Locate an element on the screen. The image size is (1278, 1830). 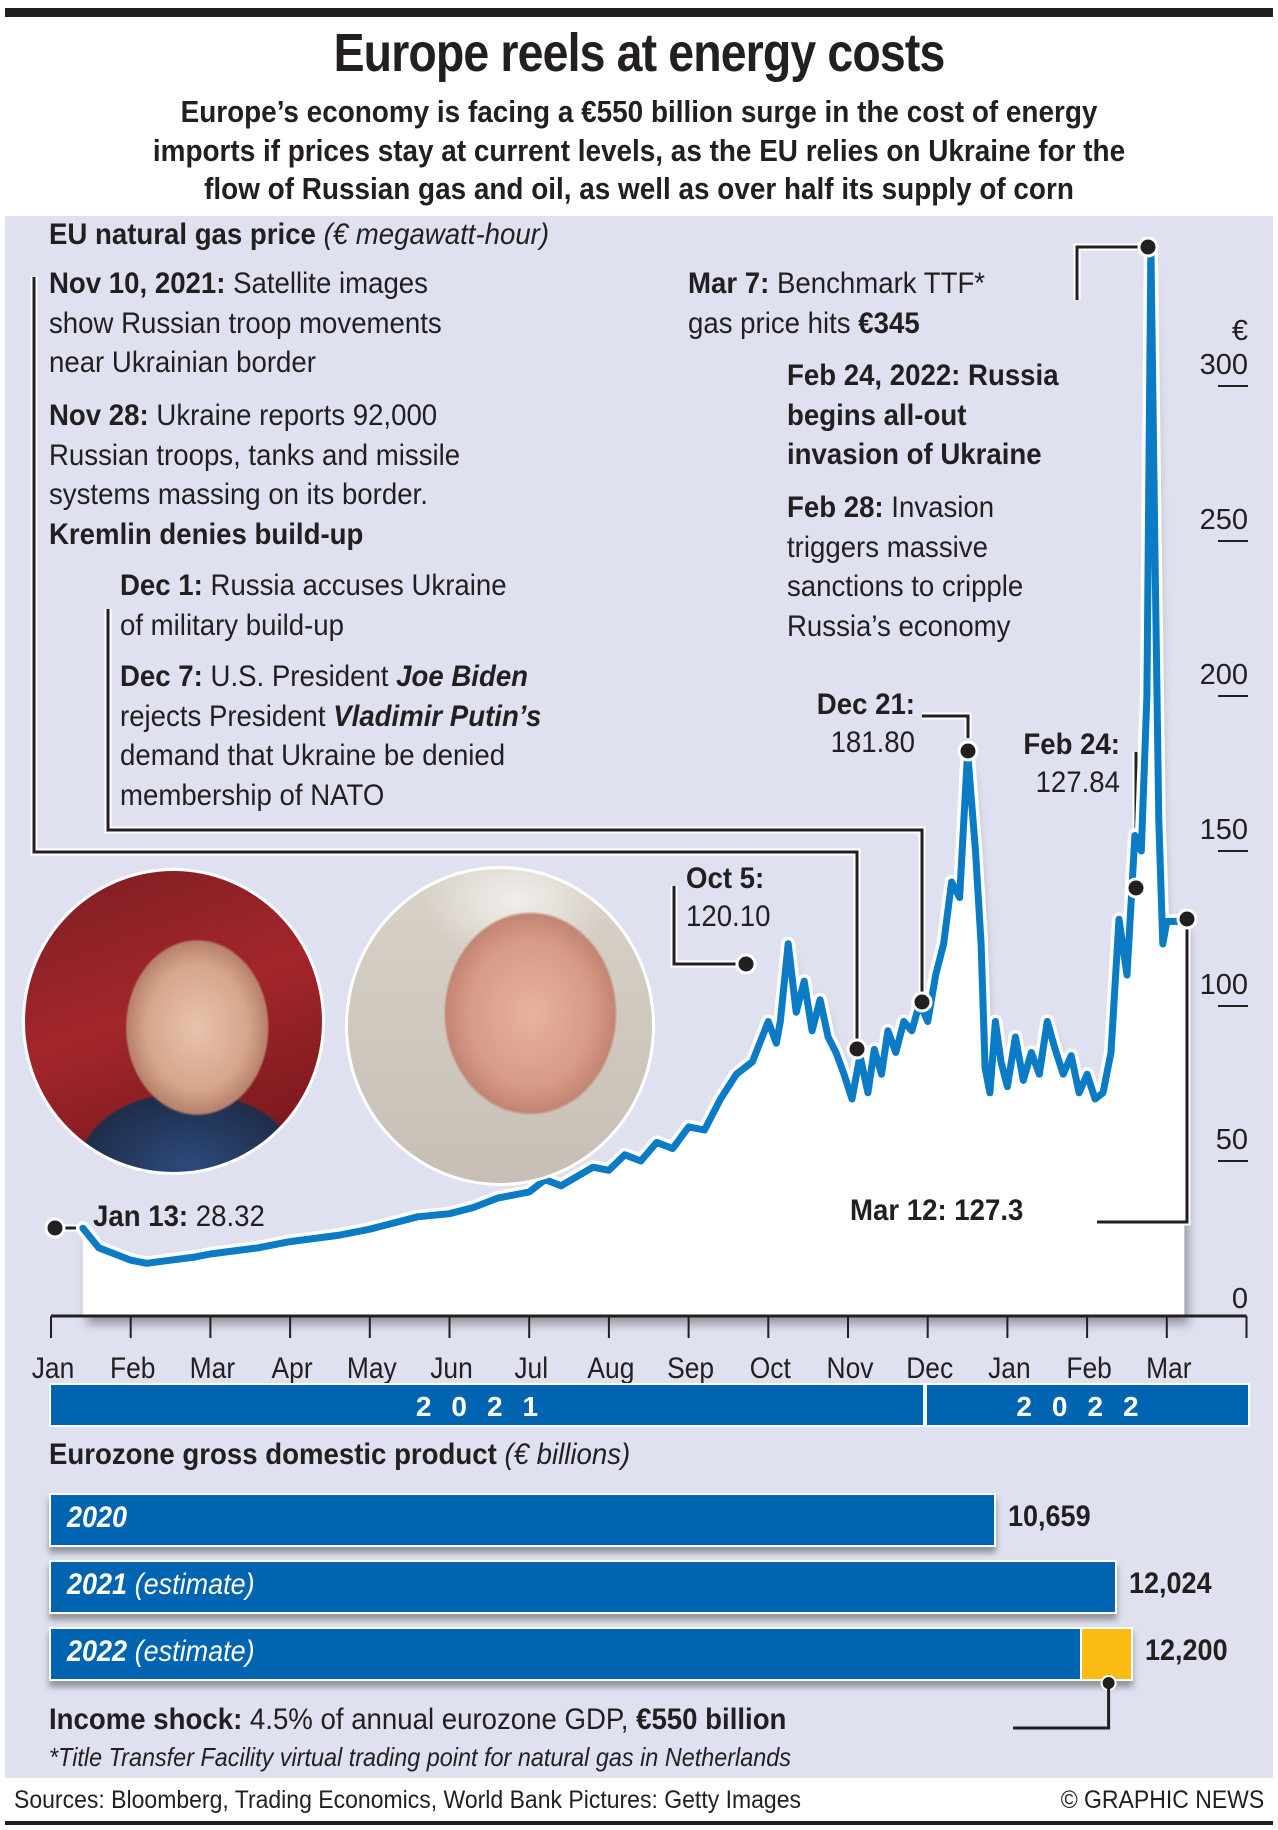
leader-dec1 is located at coordinates (515, 805).